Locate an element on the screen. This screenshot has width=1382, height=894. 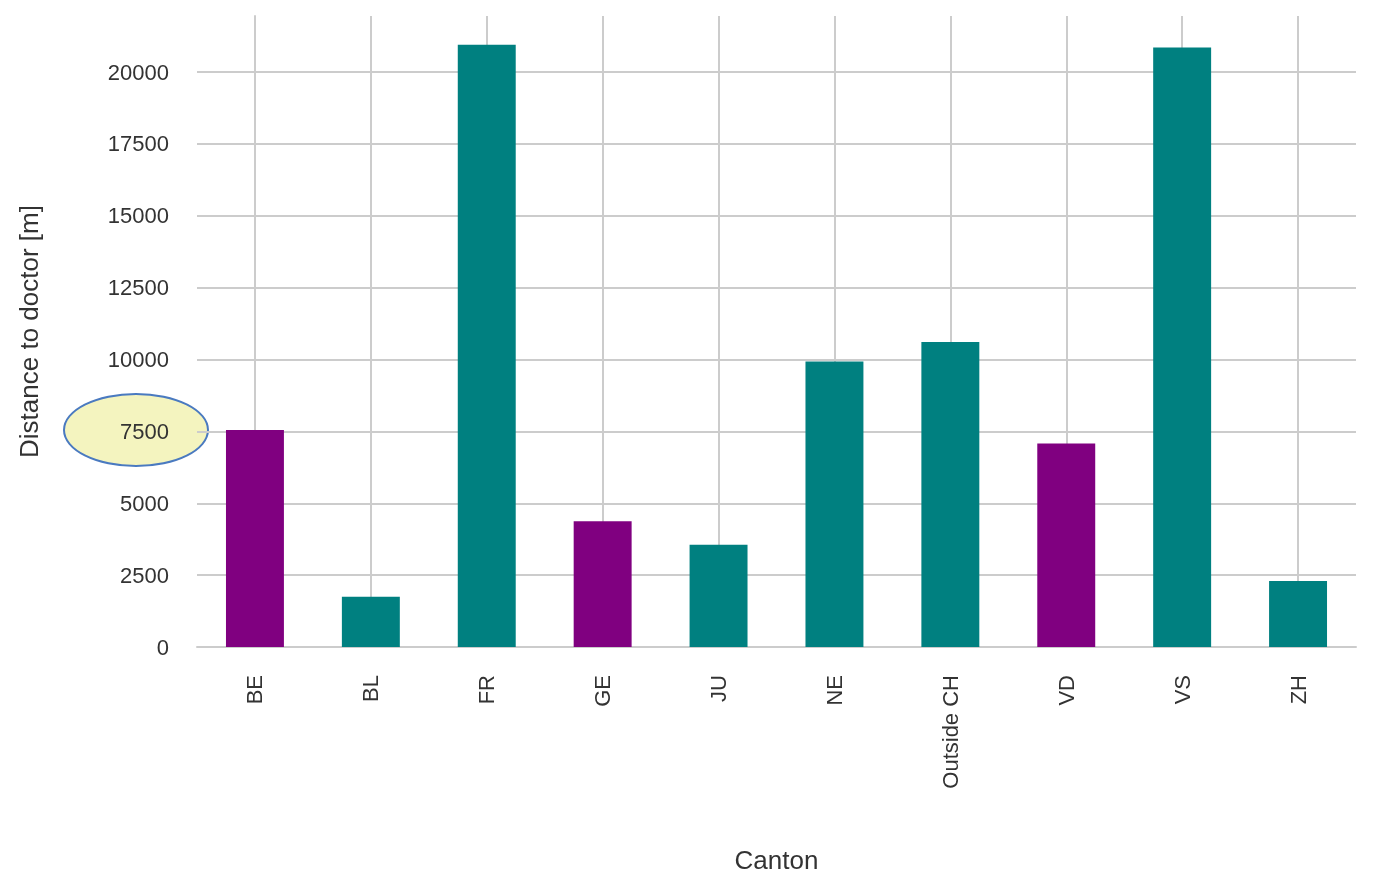
x-tick-label: ZH is located at coordinates (1298, 690).